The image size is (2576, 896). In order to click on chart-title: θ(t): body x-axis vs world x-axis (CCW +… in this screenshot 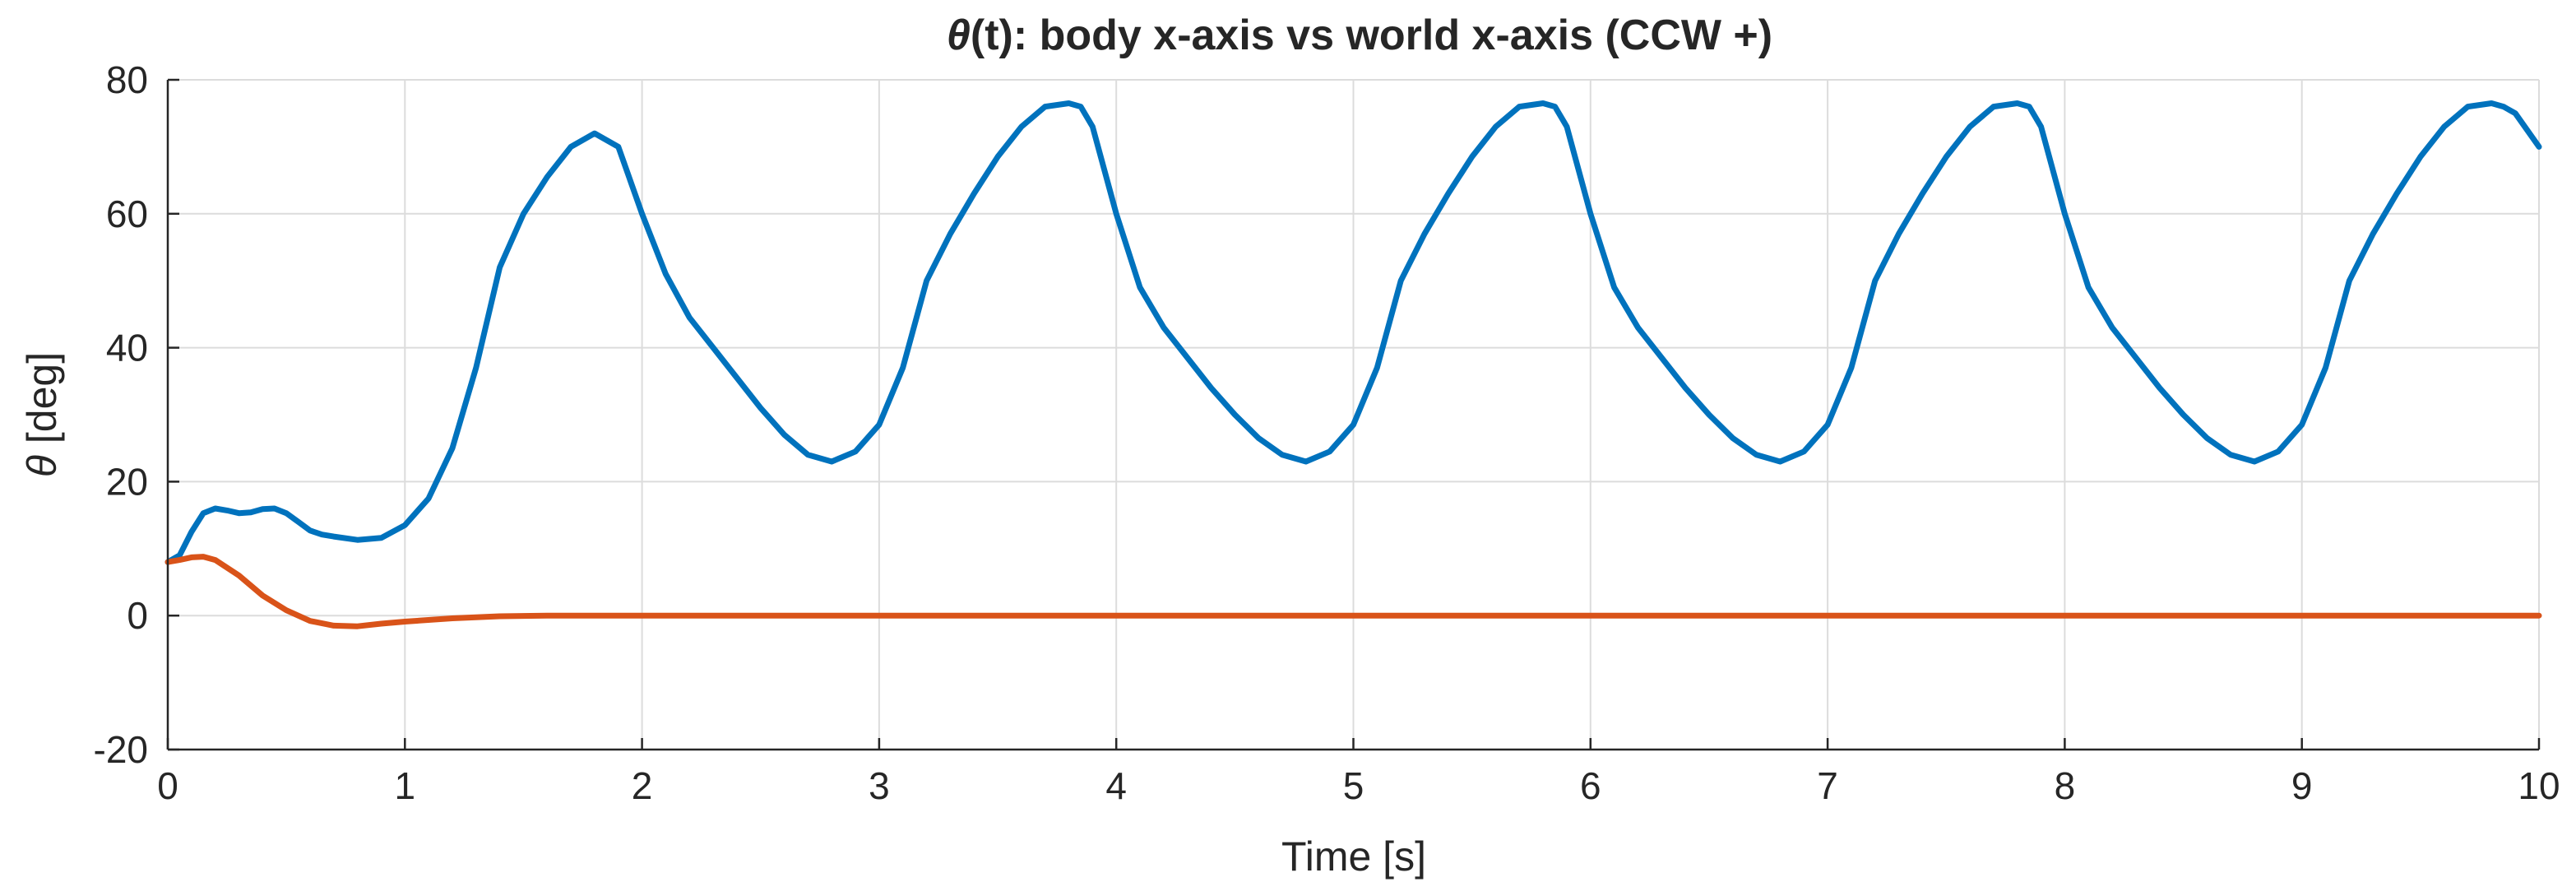, I will do `click(1360, 35)`.